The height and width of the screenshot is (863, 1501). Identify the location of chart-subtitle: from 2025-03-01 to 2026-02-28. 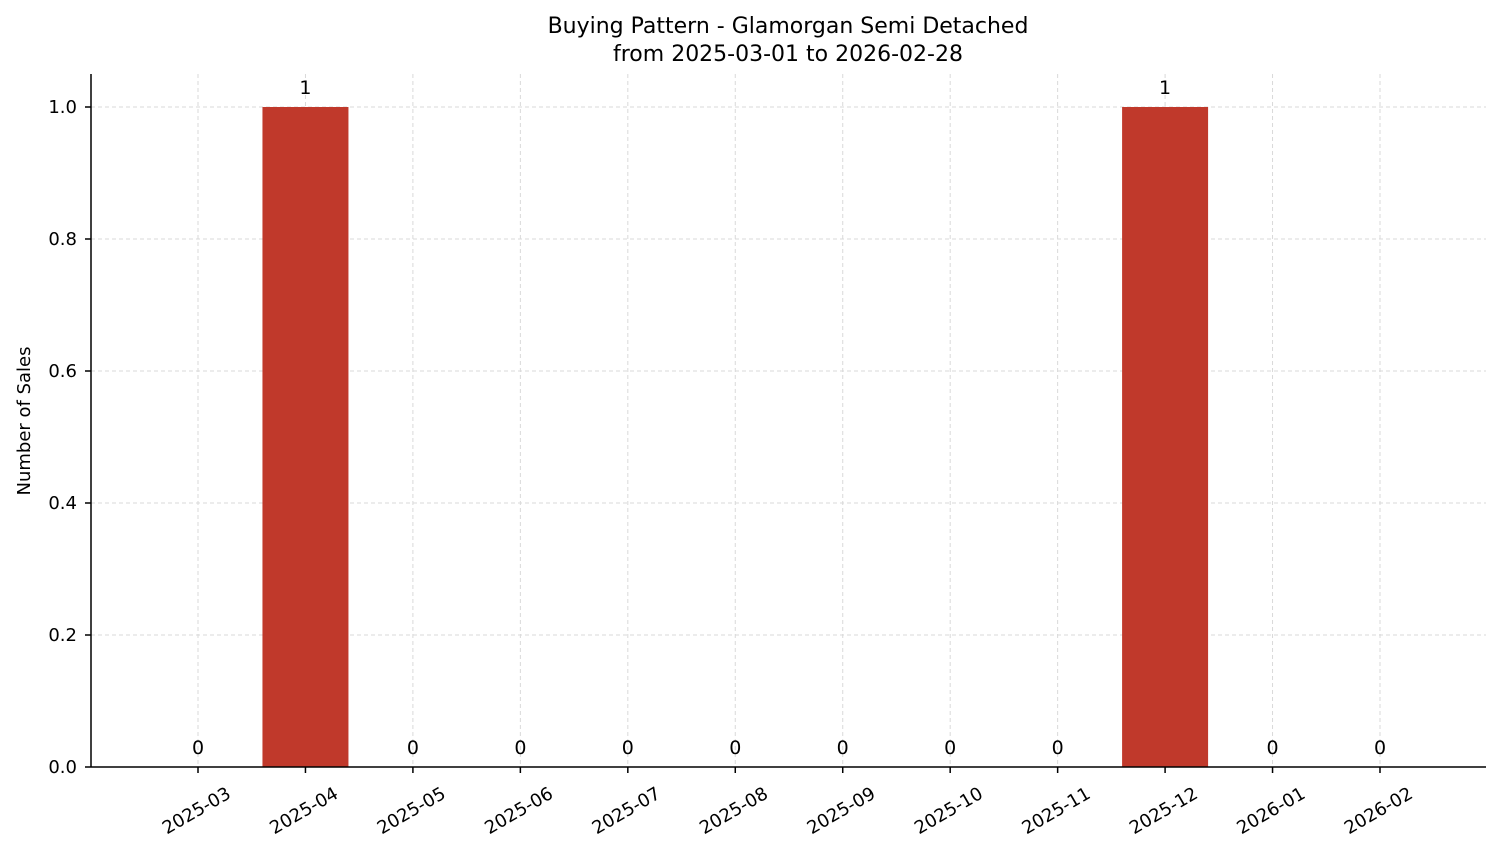
(788, 54).